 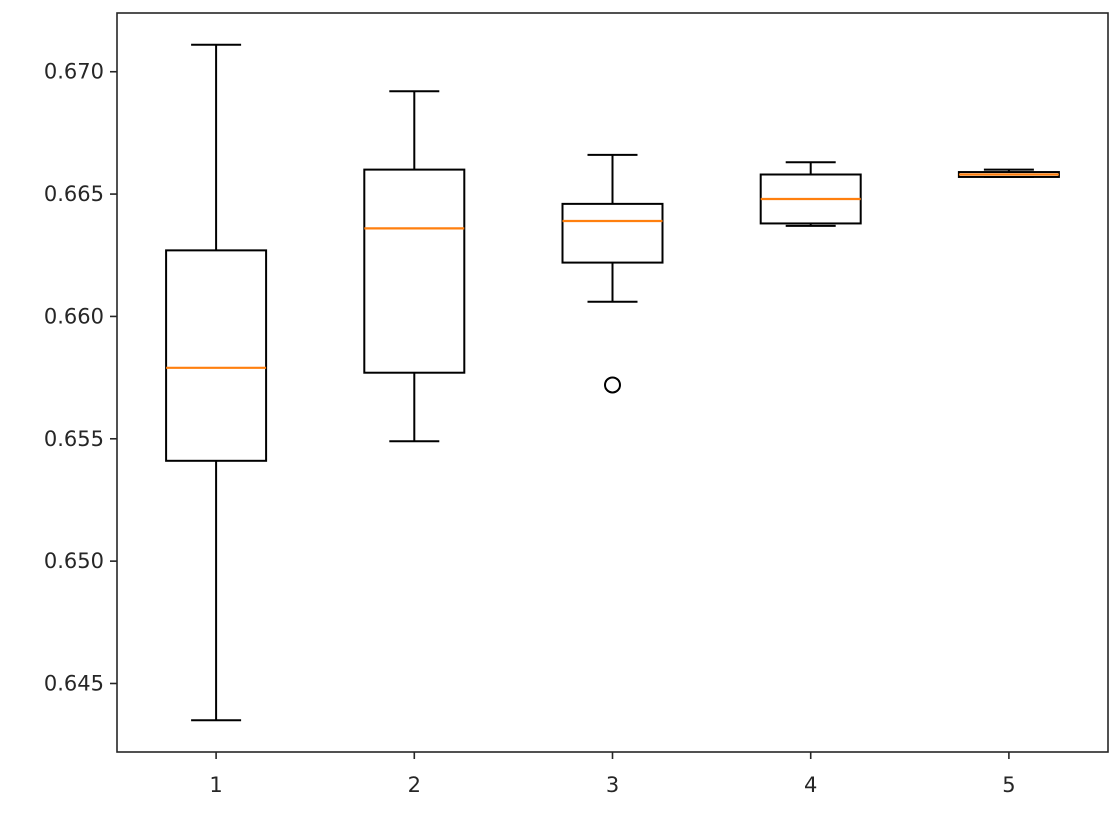 I want to click on y-tick-label: 0.660, so click(x=74, y=316).